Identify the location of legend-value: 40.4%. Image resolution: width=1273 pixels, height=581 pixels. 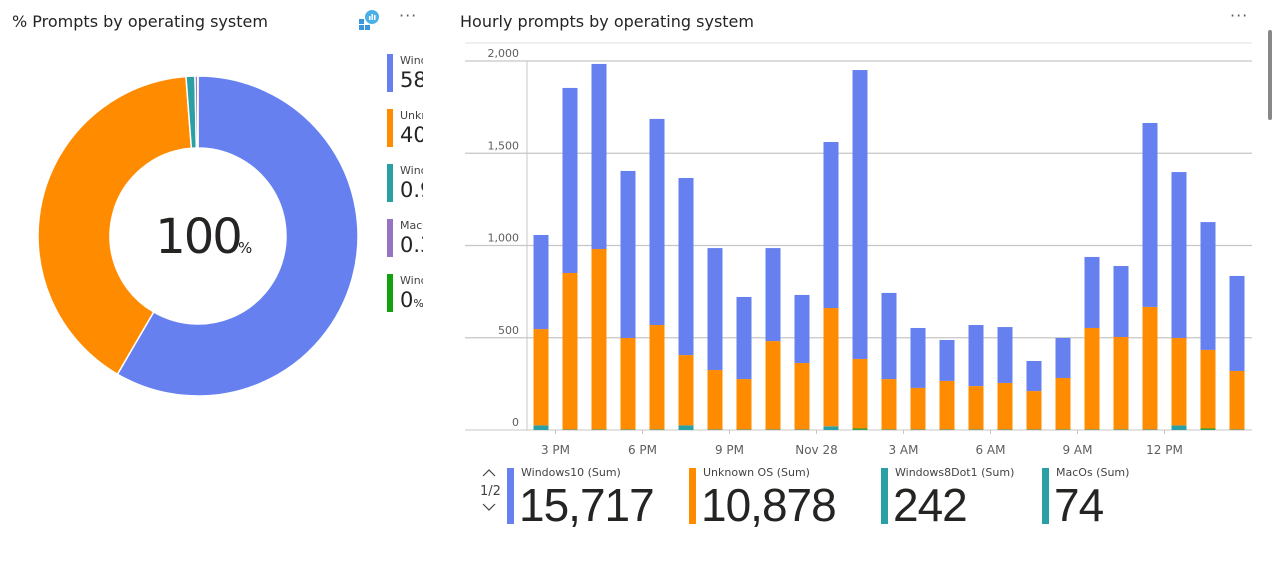
(411, 135).